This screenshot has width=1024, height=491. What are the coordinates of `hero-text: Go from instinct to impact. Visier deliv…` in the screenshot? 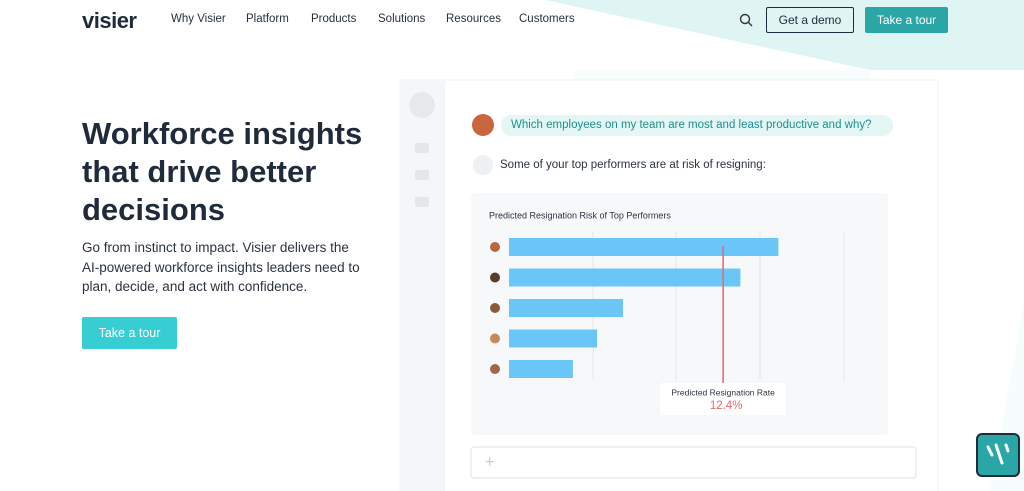 It's located at (221, 267).